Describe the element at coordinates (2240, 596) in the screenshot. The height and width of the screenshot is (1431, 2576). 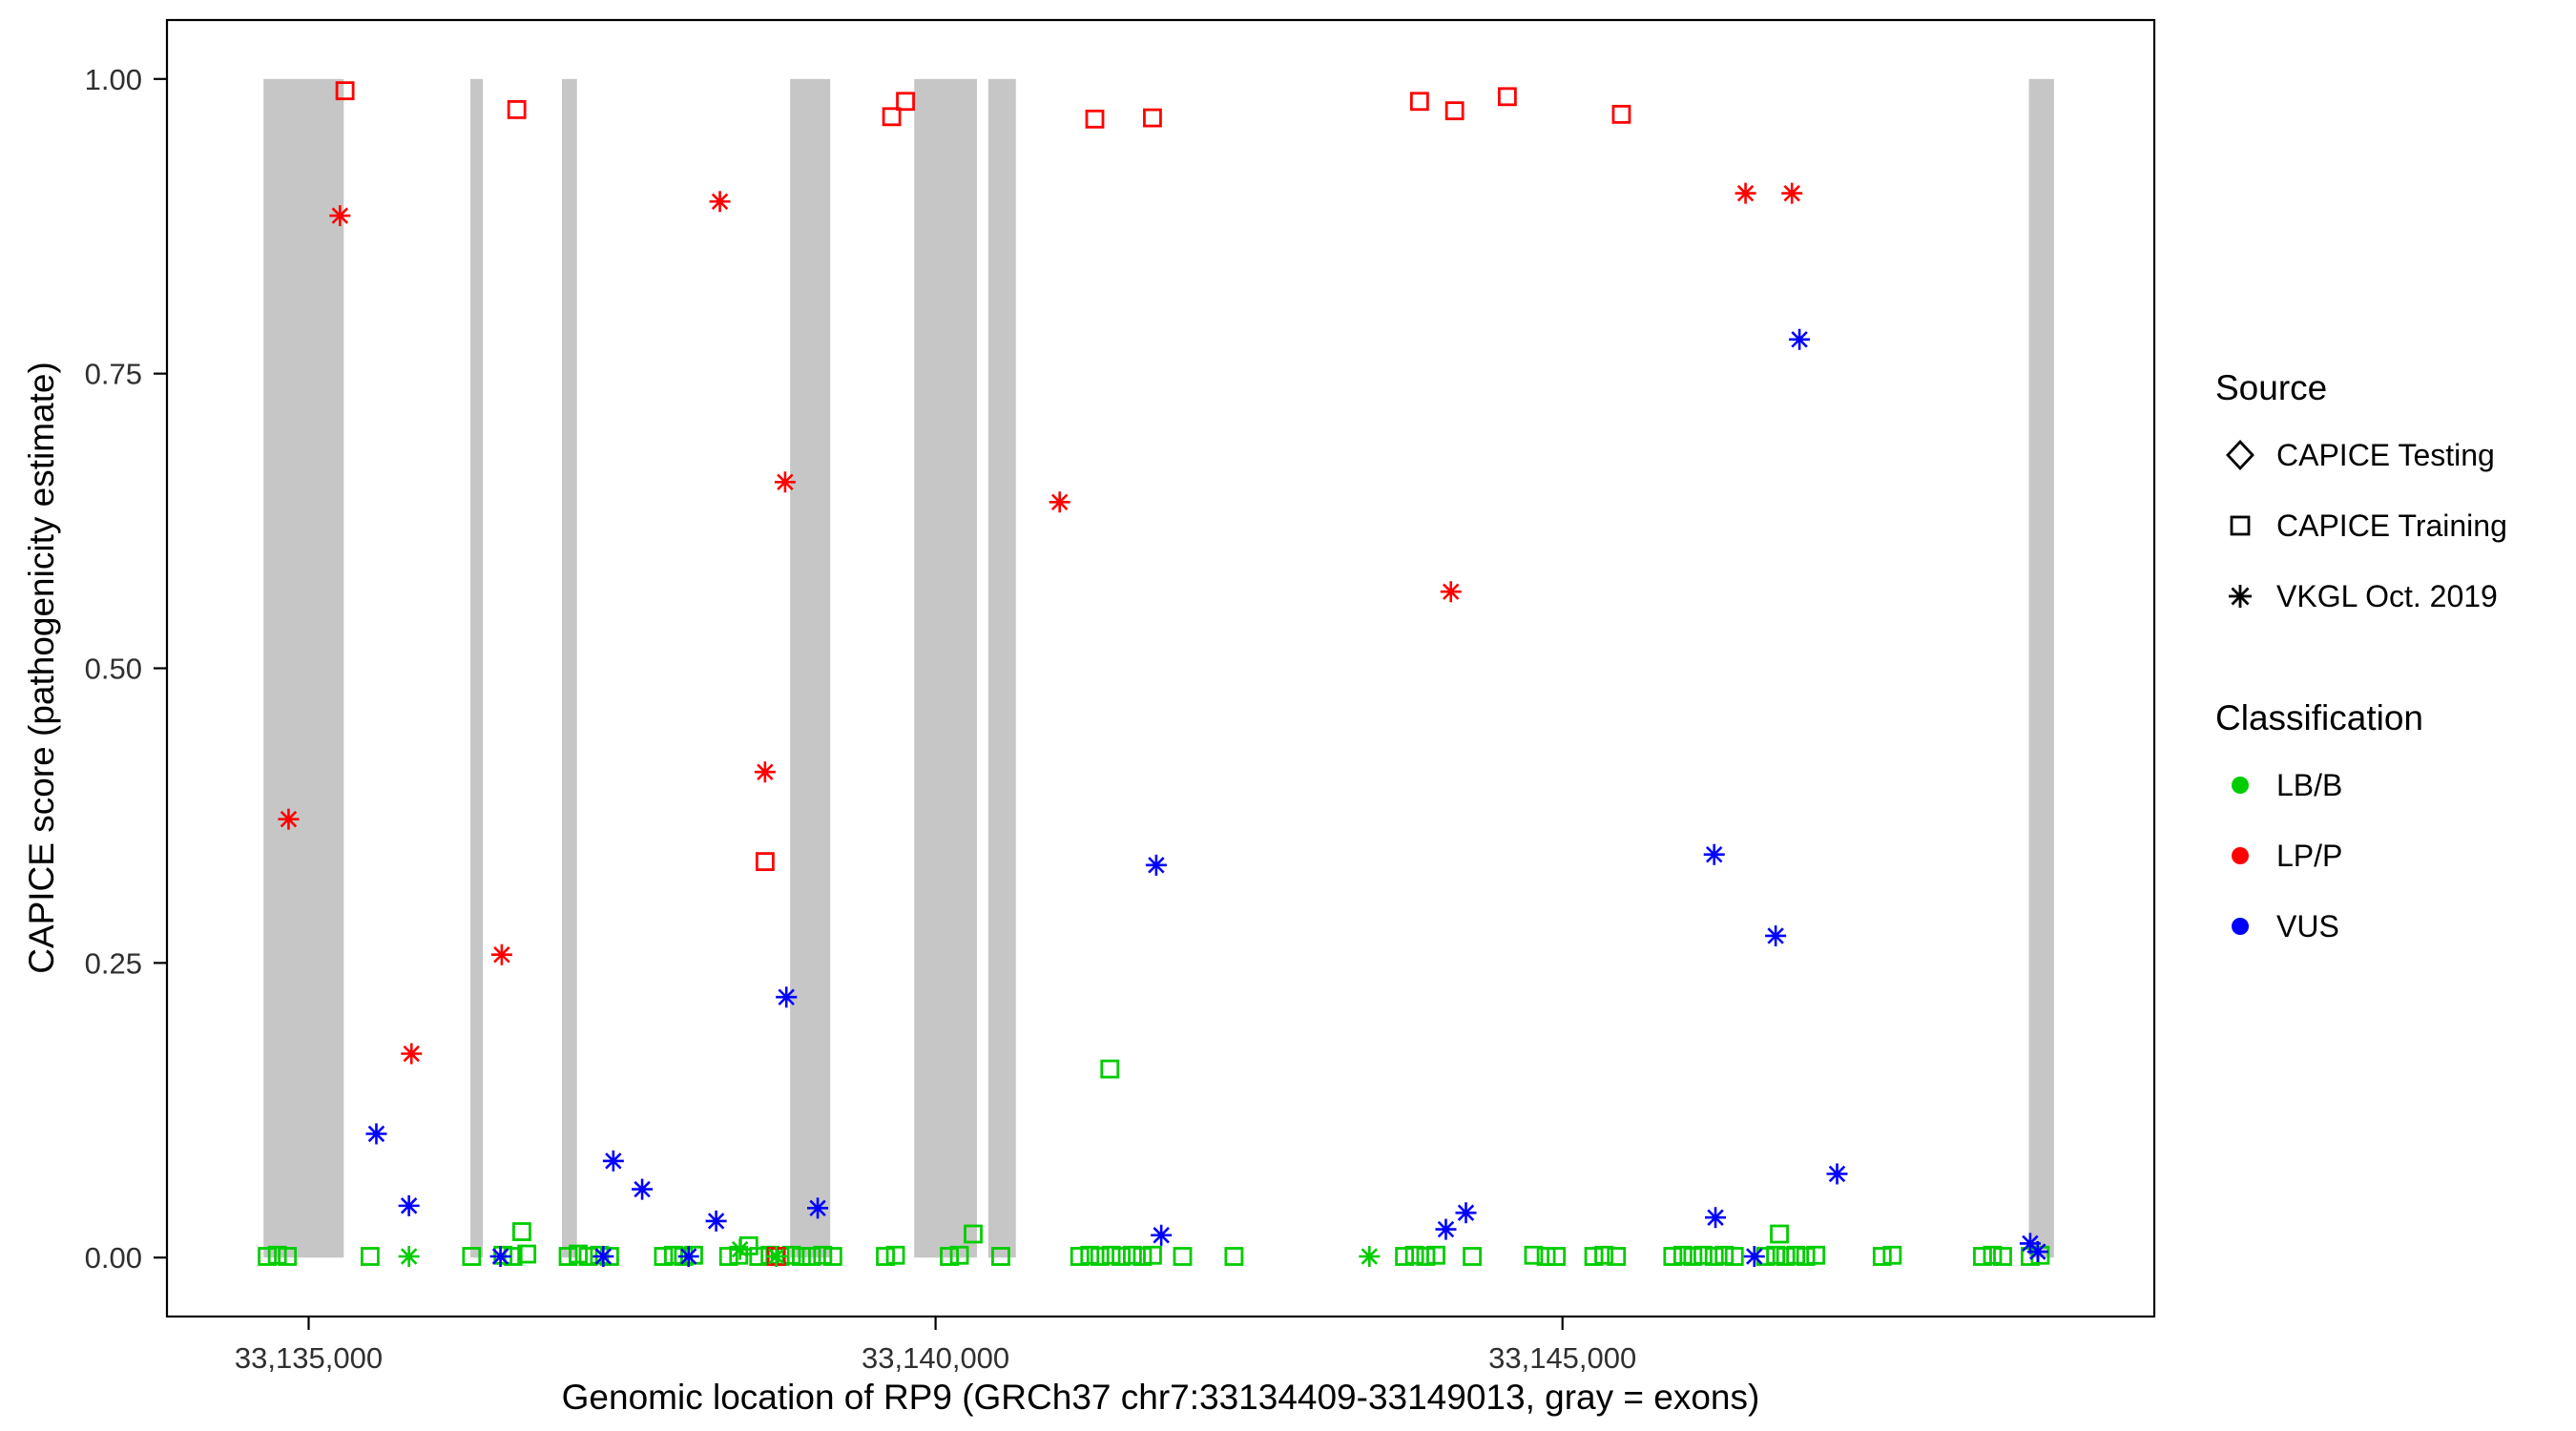
I see `asterisk-icon` at that location.